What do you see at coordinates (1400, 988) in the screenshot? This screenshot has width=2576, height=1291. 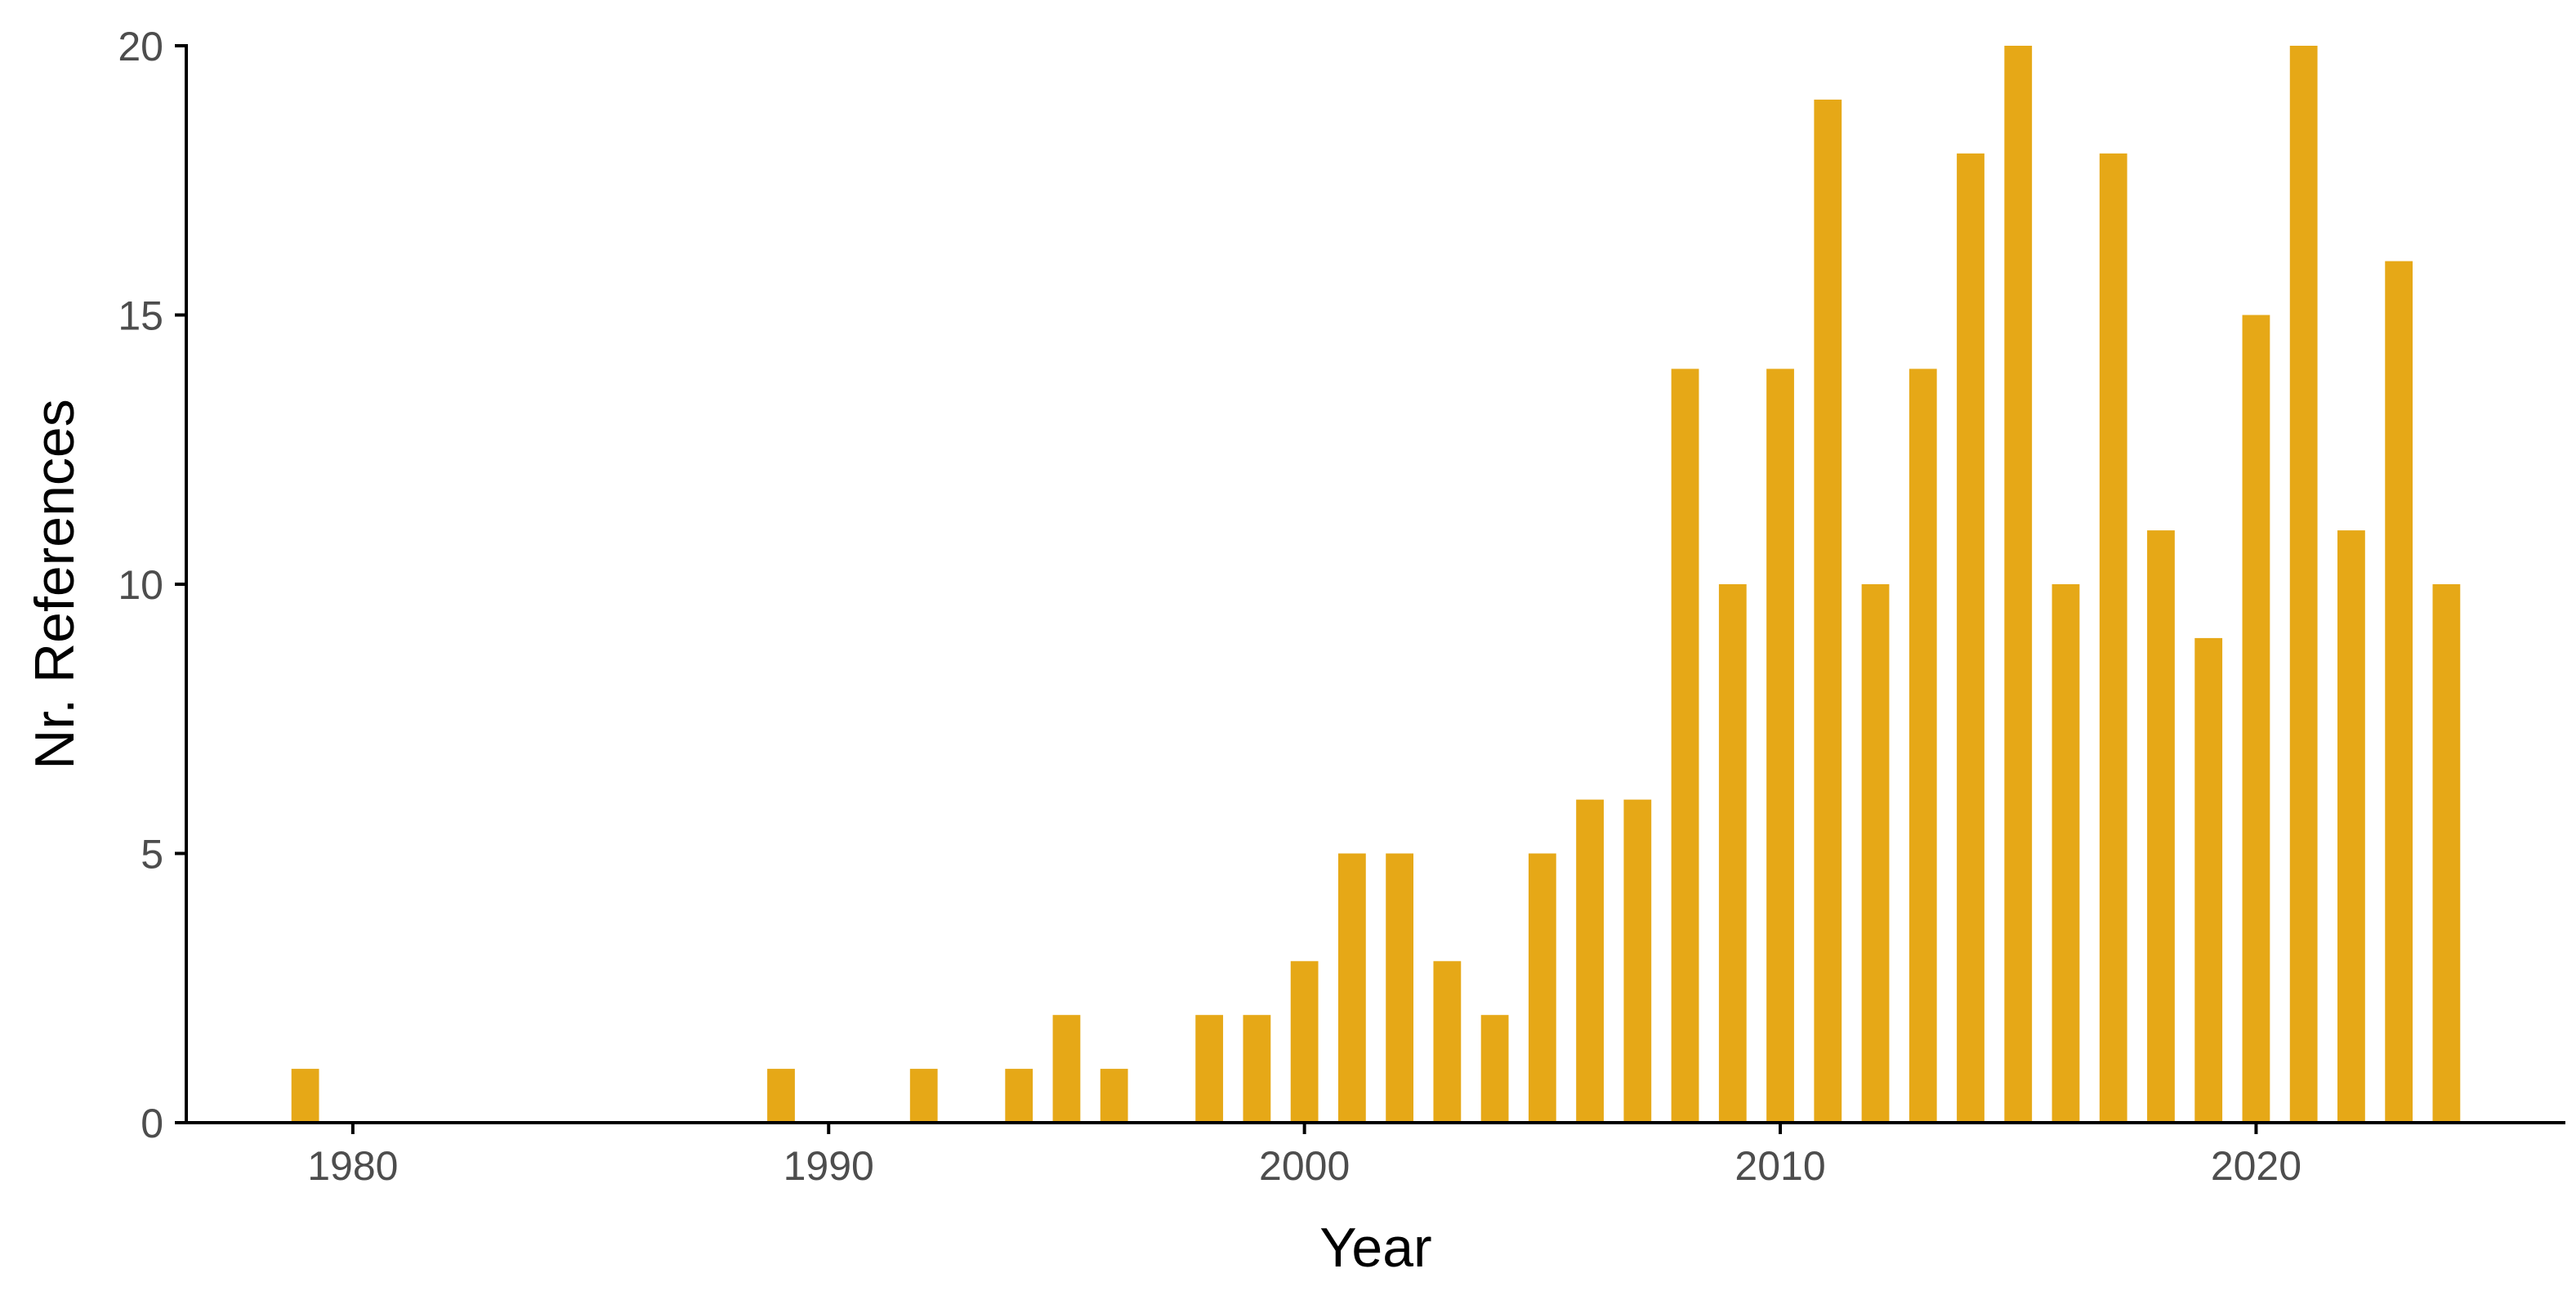 I see `bar-2002` at bounding box center [1400, 988].